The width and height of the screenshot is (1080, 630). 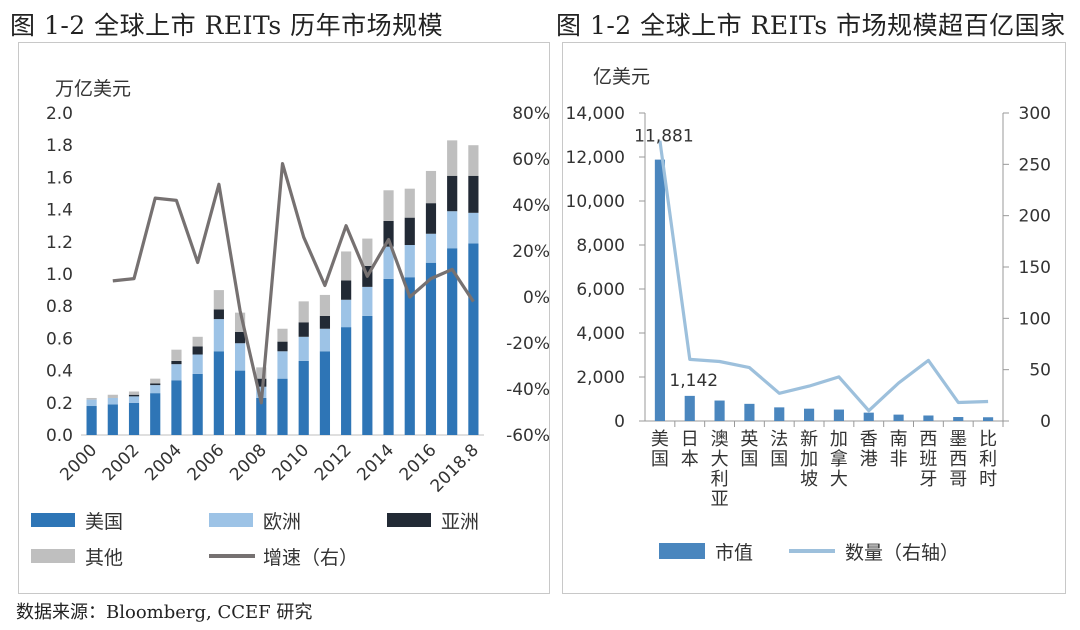 What do you see at coordinates (749, 449) in the screenshot?
I see `x-tick-label: 英国` at bounding box center [749, 449].